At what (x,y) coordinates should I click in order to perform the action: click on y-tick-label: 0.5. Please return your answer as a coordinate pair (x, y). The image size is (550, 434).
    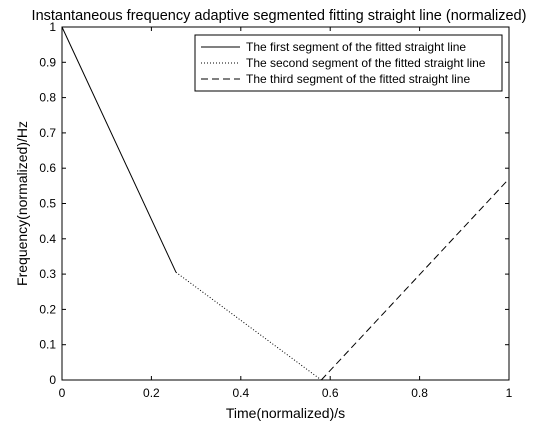
    Looking at the image, I should click on (47, 204).